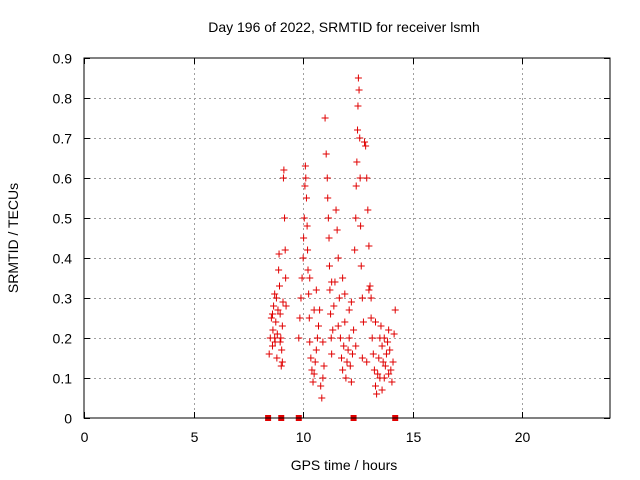 The width and height of the screenshot is (640, 480). I want to click on data-points, so click(332, 238).